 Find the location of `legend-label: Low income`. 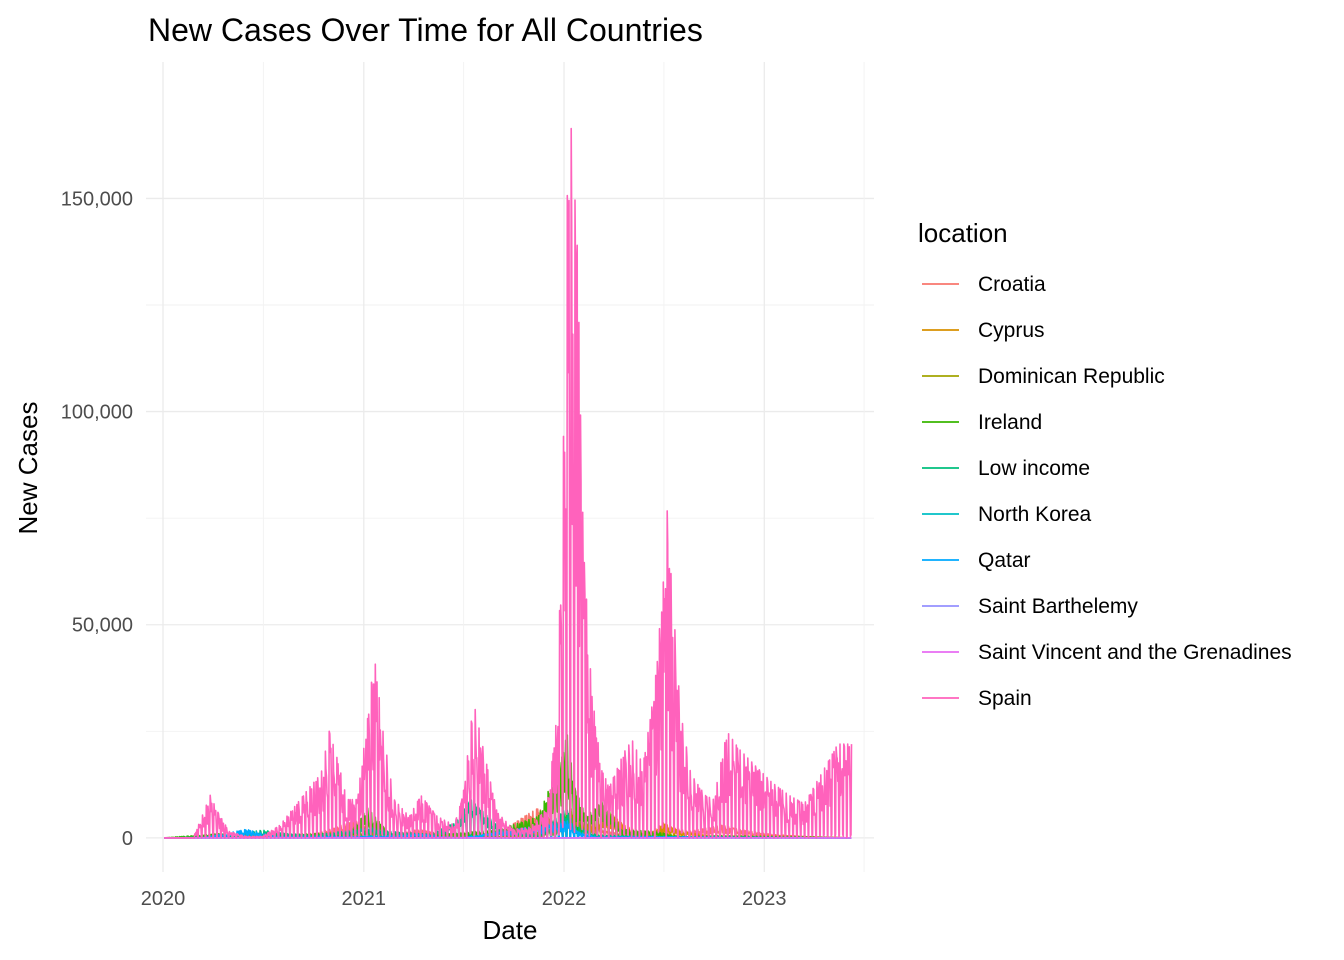

legend-label: Low income is located at coordinates (1034, 468).